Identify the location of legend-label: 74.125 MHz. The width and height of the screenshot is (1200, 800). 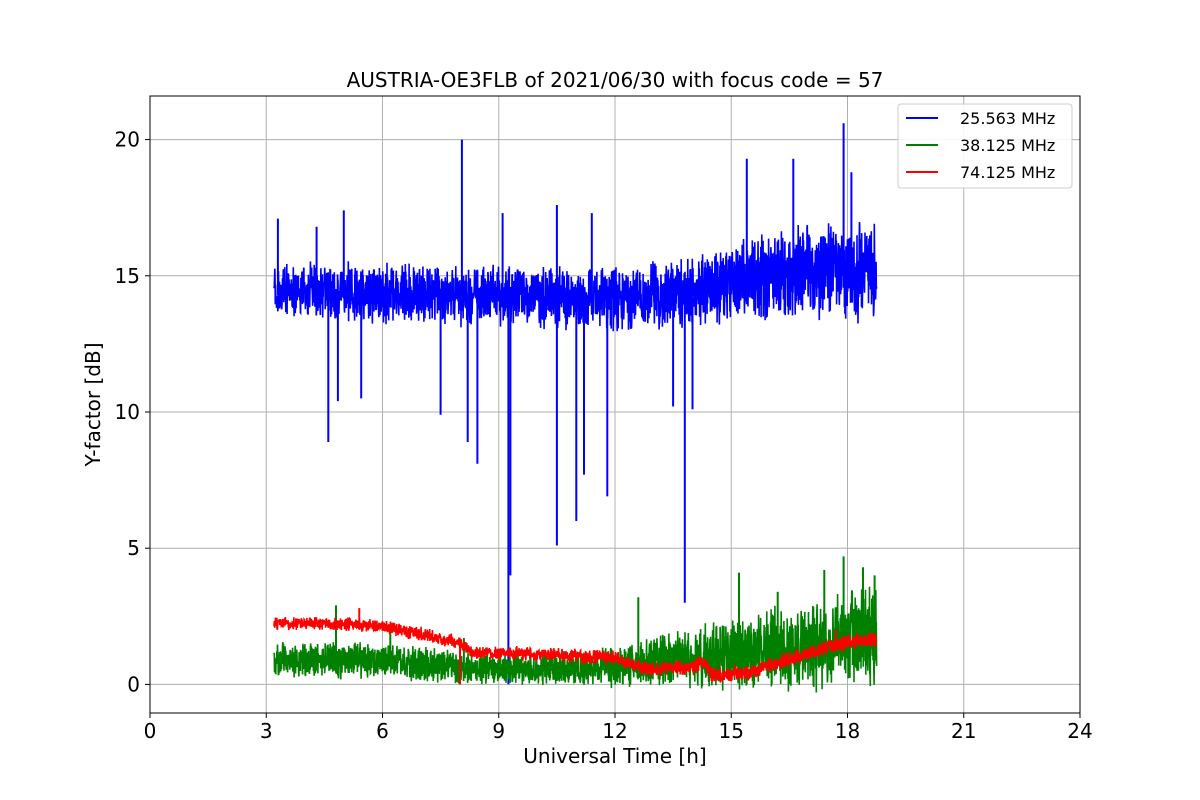
(1007, 172).